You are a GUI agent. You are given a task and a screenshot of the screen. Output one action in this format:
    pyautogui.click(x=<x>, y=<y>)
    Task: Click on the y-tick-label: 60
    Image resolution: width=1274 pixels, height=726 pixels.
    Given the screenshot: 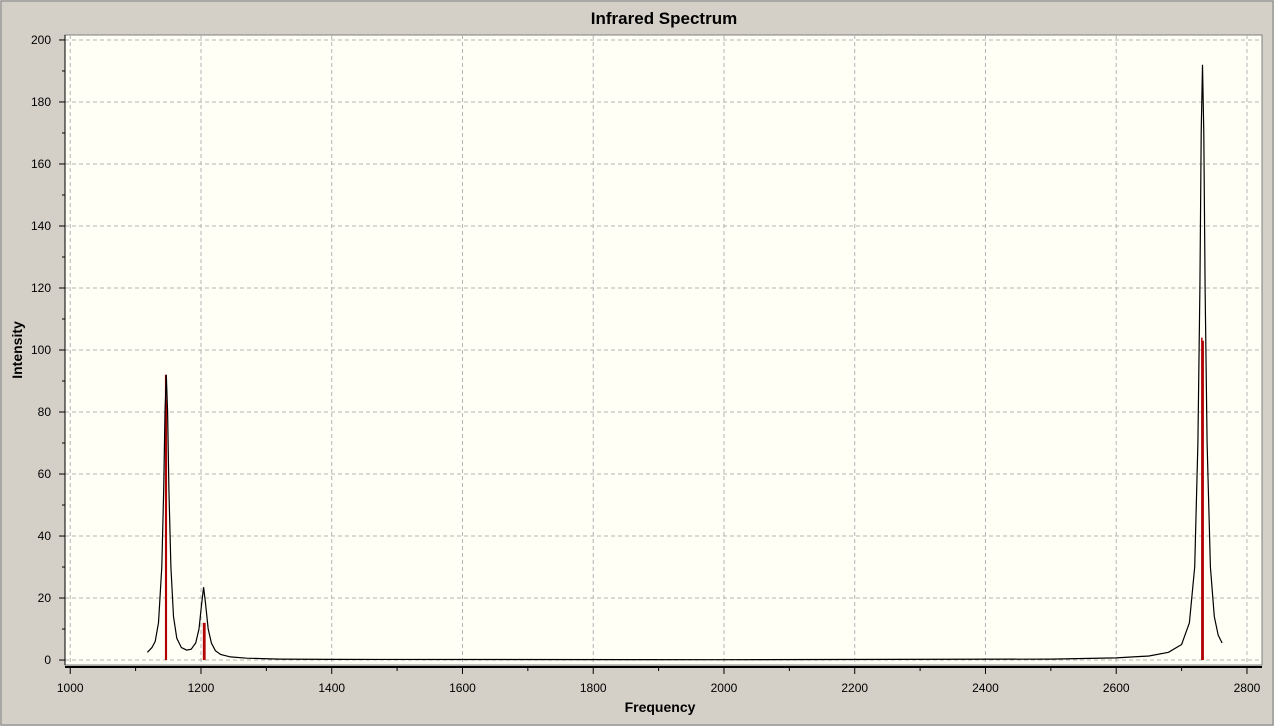 What is the action you would take?
    pyautogui.click(x=45, y=474)
    